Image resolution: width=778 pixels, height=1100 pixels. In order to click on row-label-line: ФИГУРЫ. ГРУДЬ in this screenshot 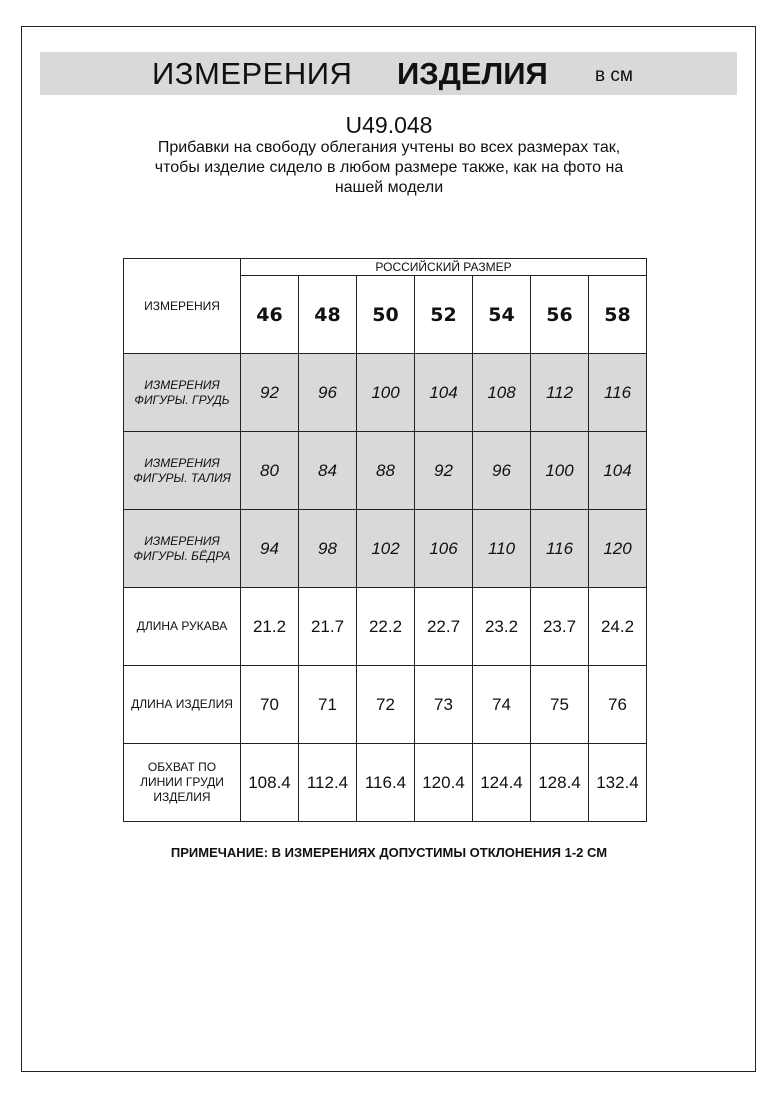, I will do `click(182, 399)`.